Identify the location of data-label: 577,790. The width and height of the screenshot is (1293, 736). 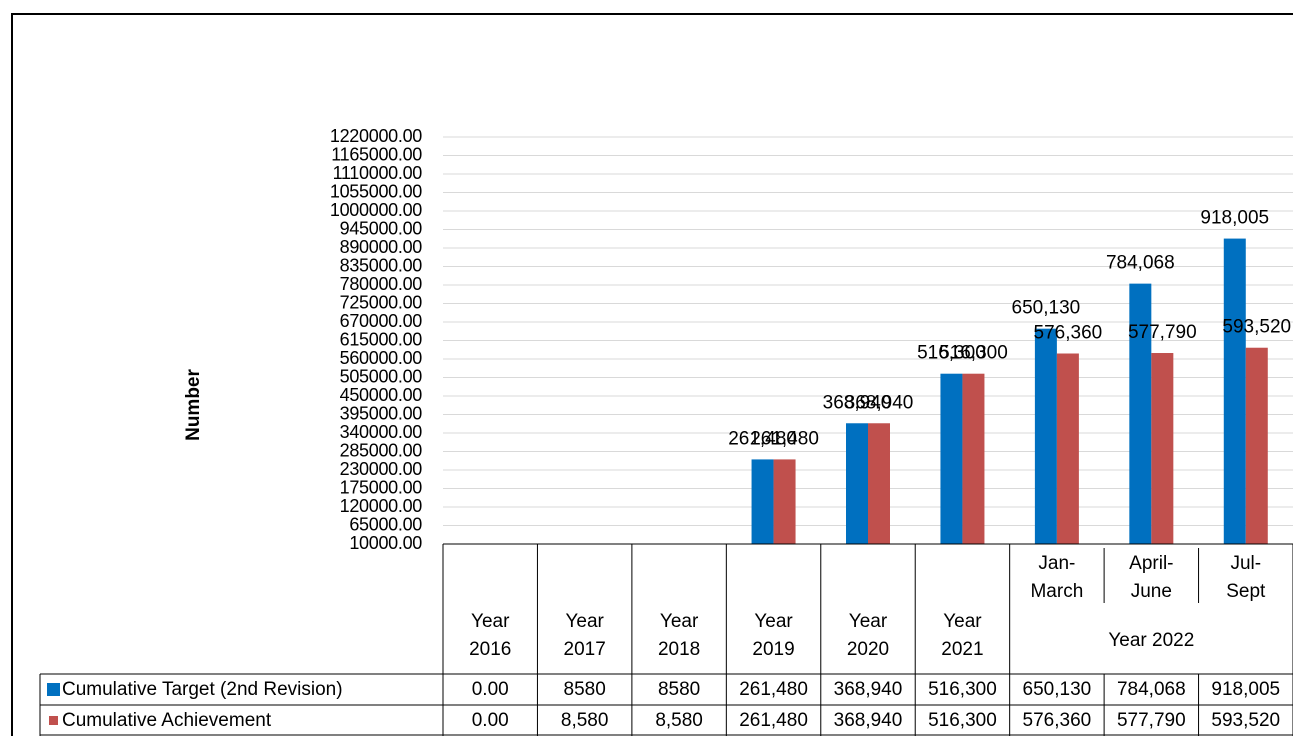
(1162, 332).